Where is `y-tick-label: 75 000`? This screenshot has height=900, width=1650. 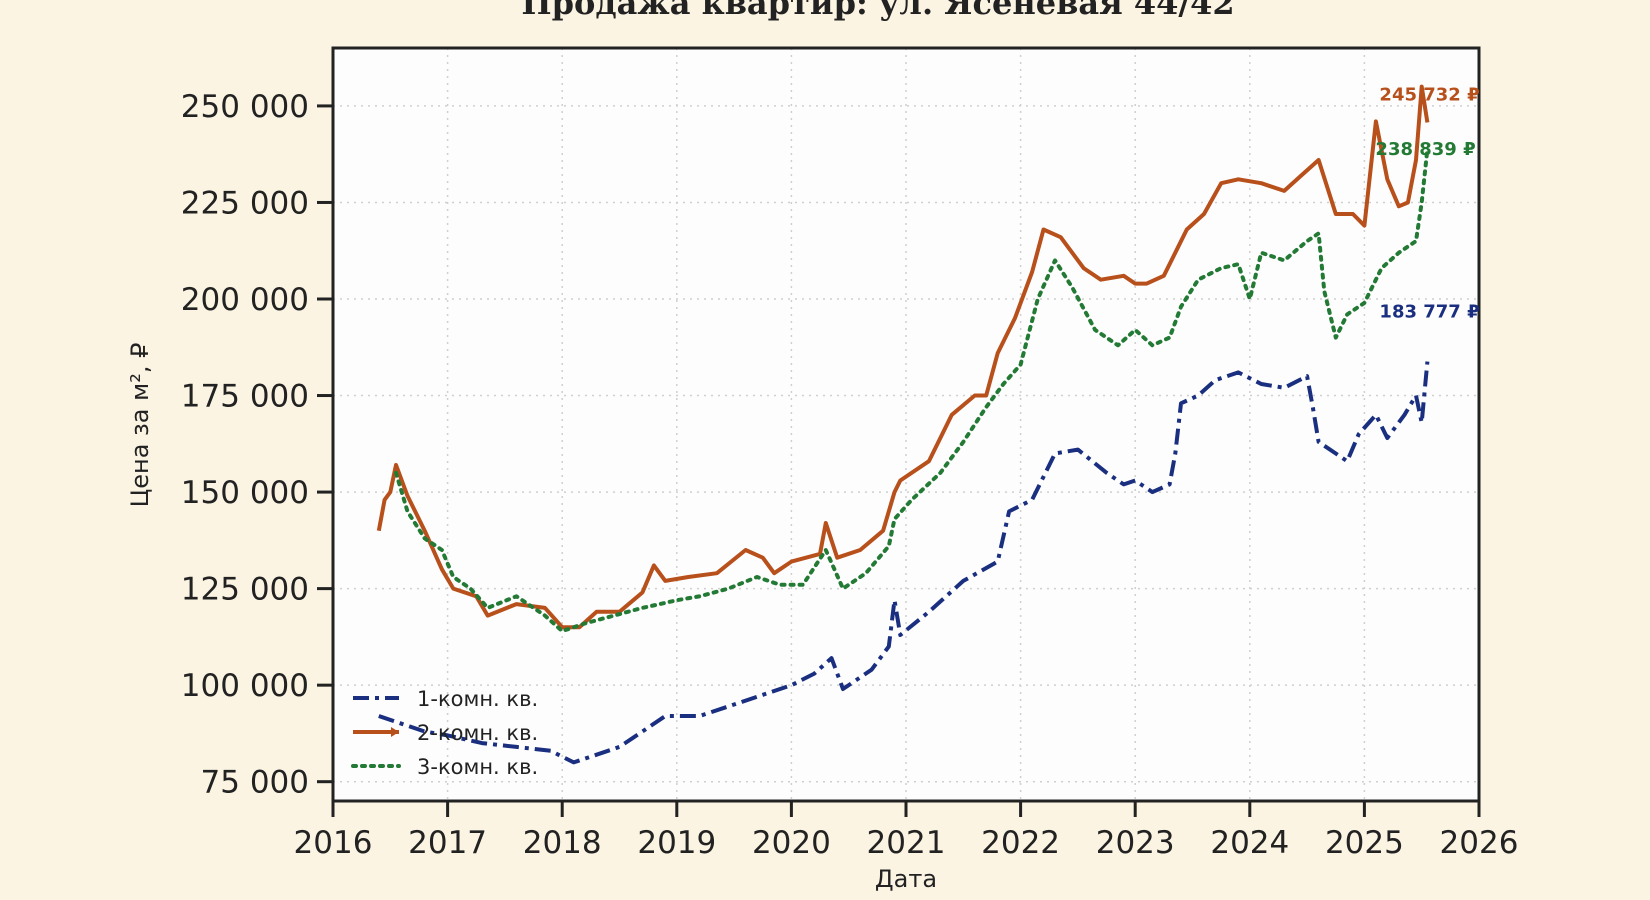 y-tick-label: 75 000 is located at coordinates (255, 783).